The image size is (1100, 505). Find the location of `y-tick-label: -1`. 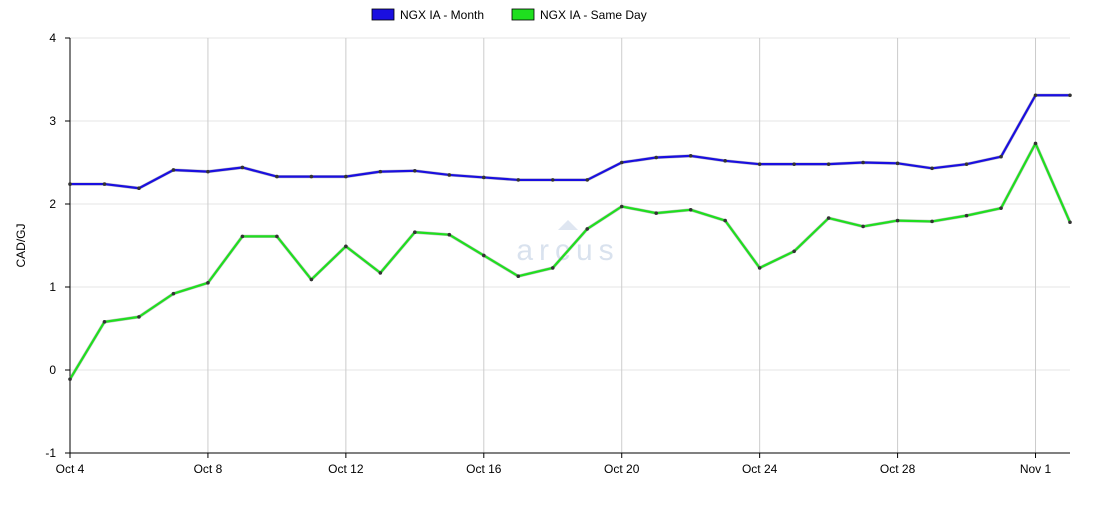

y-tick-label: -1 is located at coordinates (50, 453).